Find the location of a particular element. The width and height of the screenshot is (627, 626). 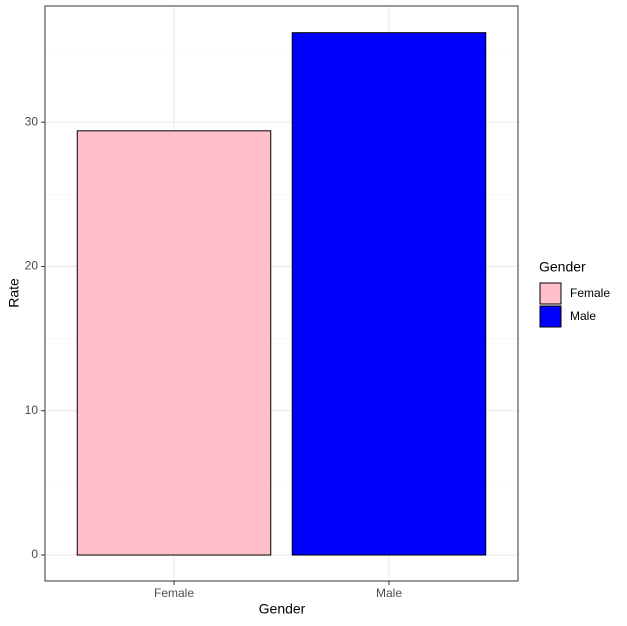

legend-label: Male is located at coordinates (583, 316).